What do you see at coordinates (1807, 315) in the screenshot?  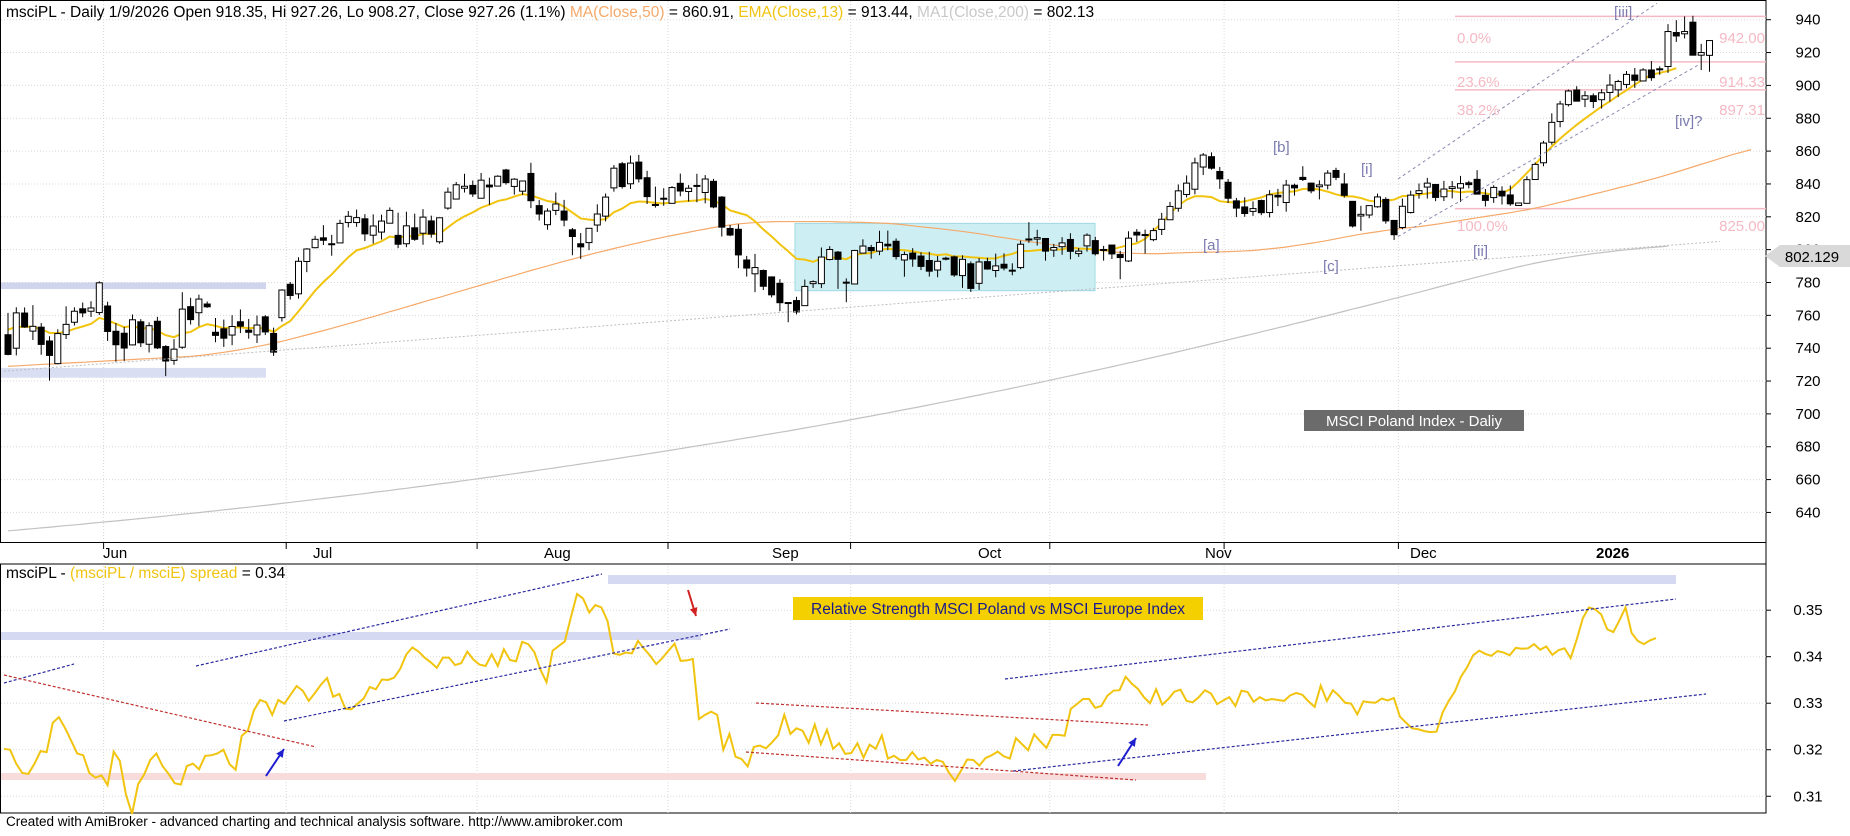 I see `price-tick-label: 760` at bounding box center [1807, 315].